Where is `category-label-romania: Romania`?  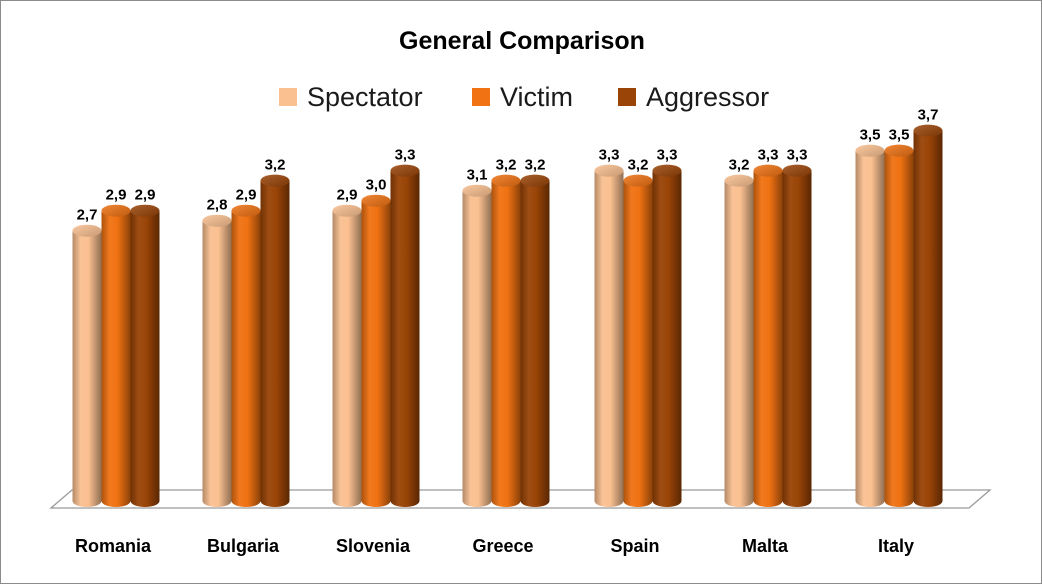
category-label-romania: Romania is located at coordinates (113, 546).